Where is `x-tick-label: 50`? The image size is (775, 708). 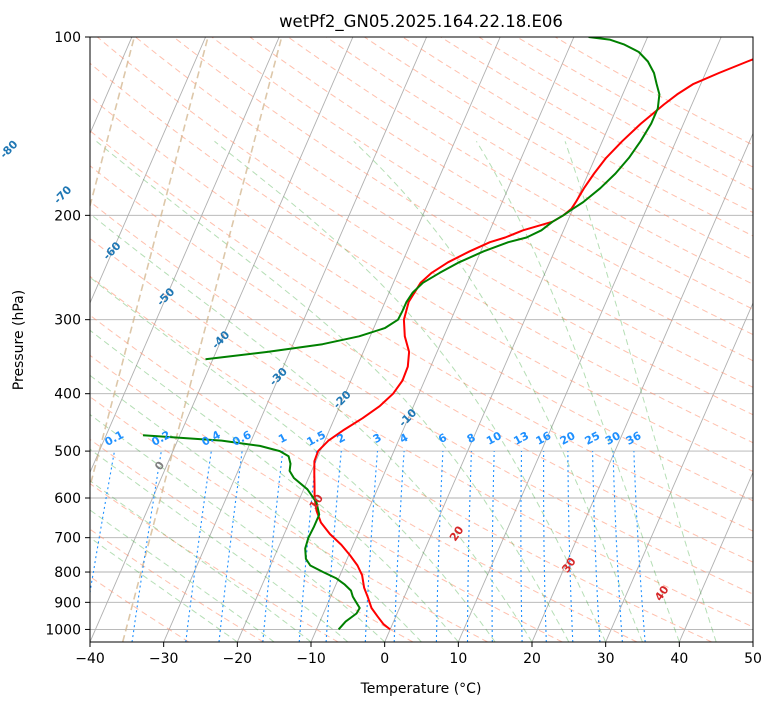 x-tick-label: 50 is located at coordinates (753, 659).